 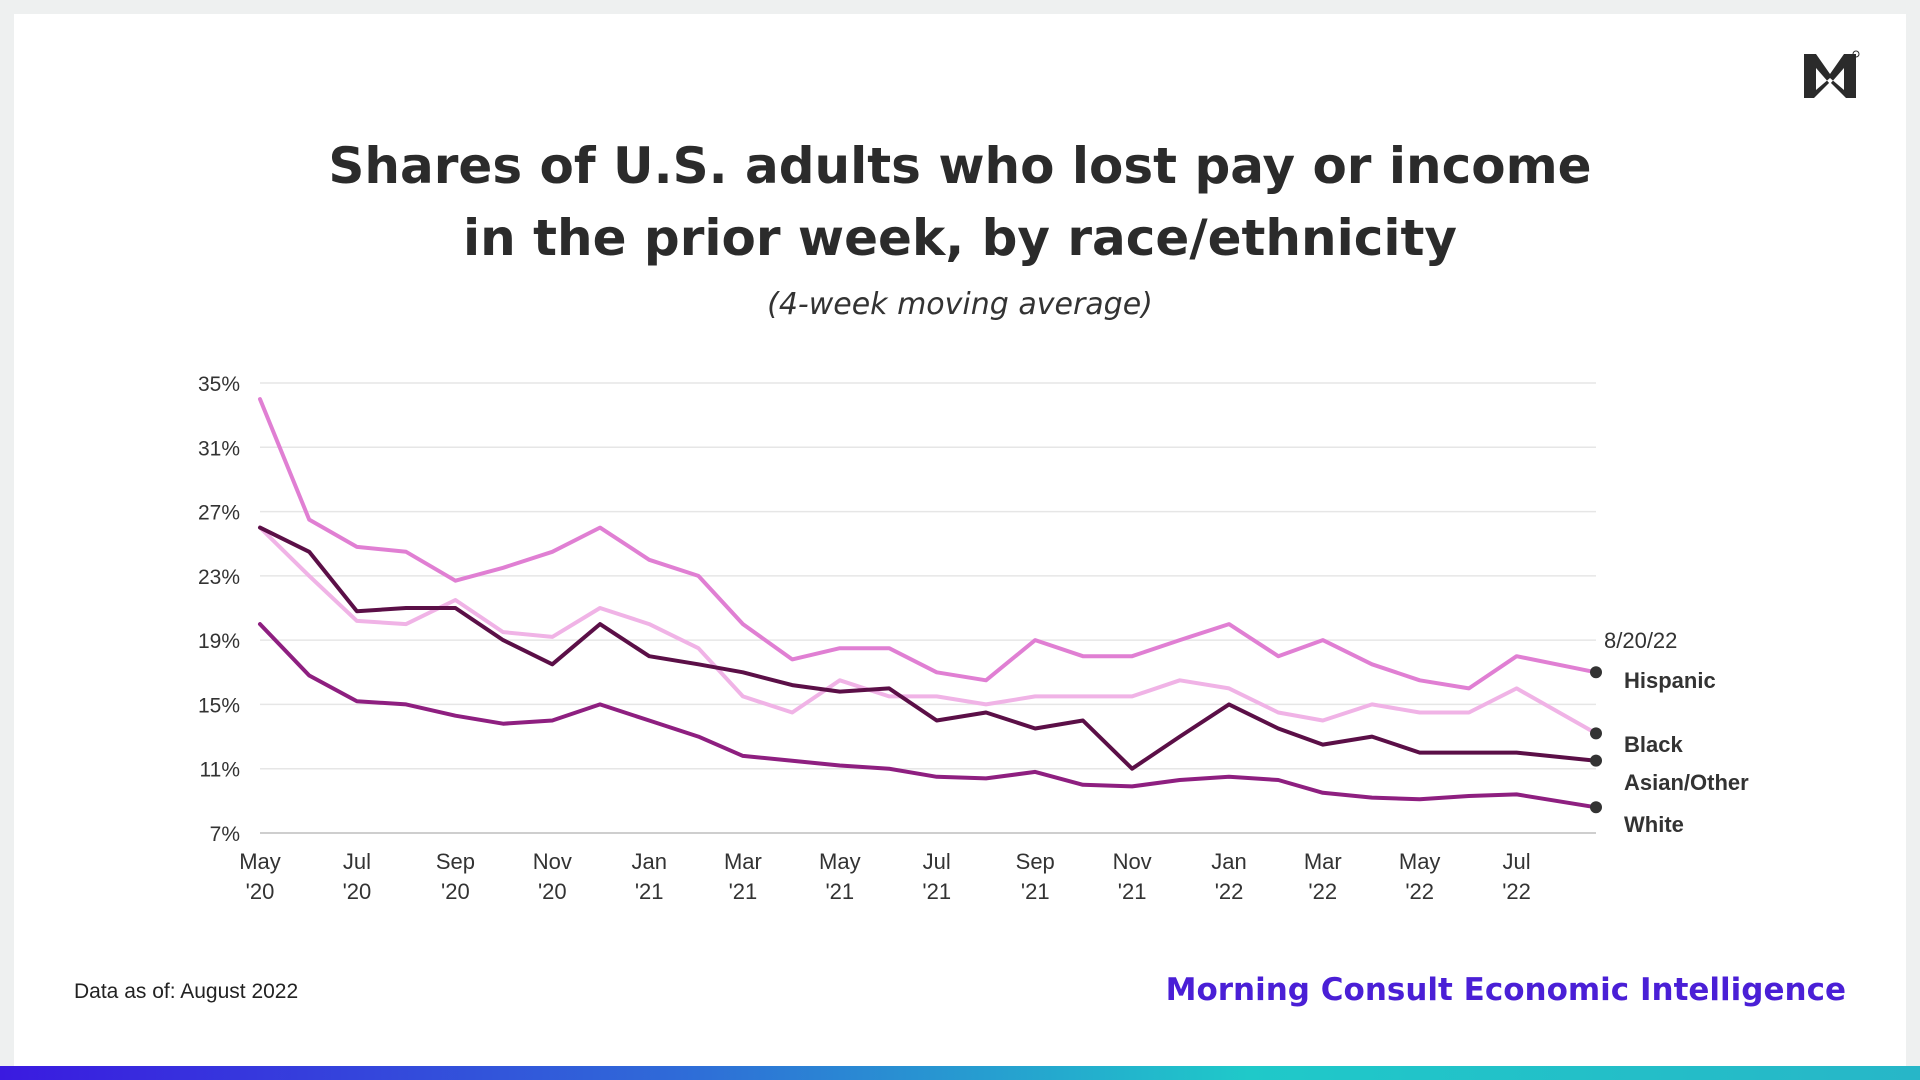 I want to click on data-as-of-note: Data as of: August 2022, so click(x=186, y=991).